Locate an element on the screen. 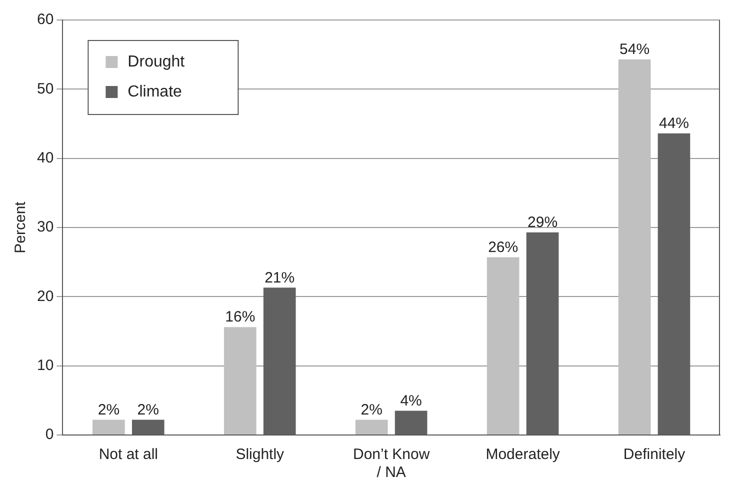 The image size is (732, 493). legend-label: Climate is located at coordinates (155, 91).